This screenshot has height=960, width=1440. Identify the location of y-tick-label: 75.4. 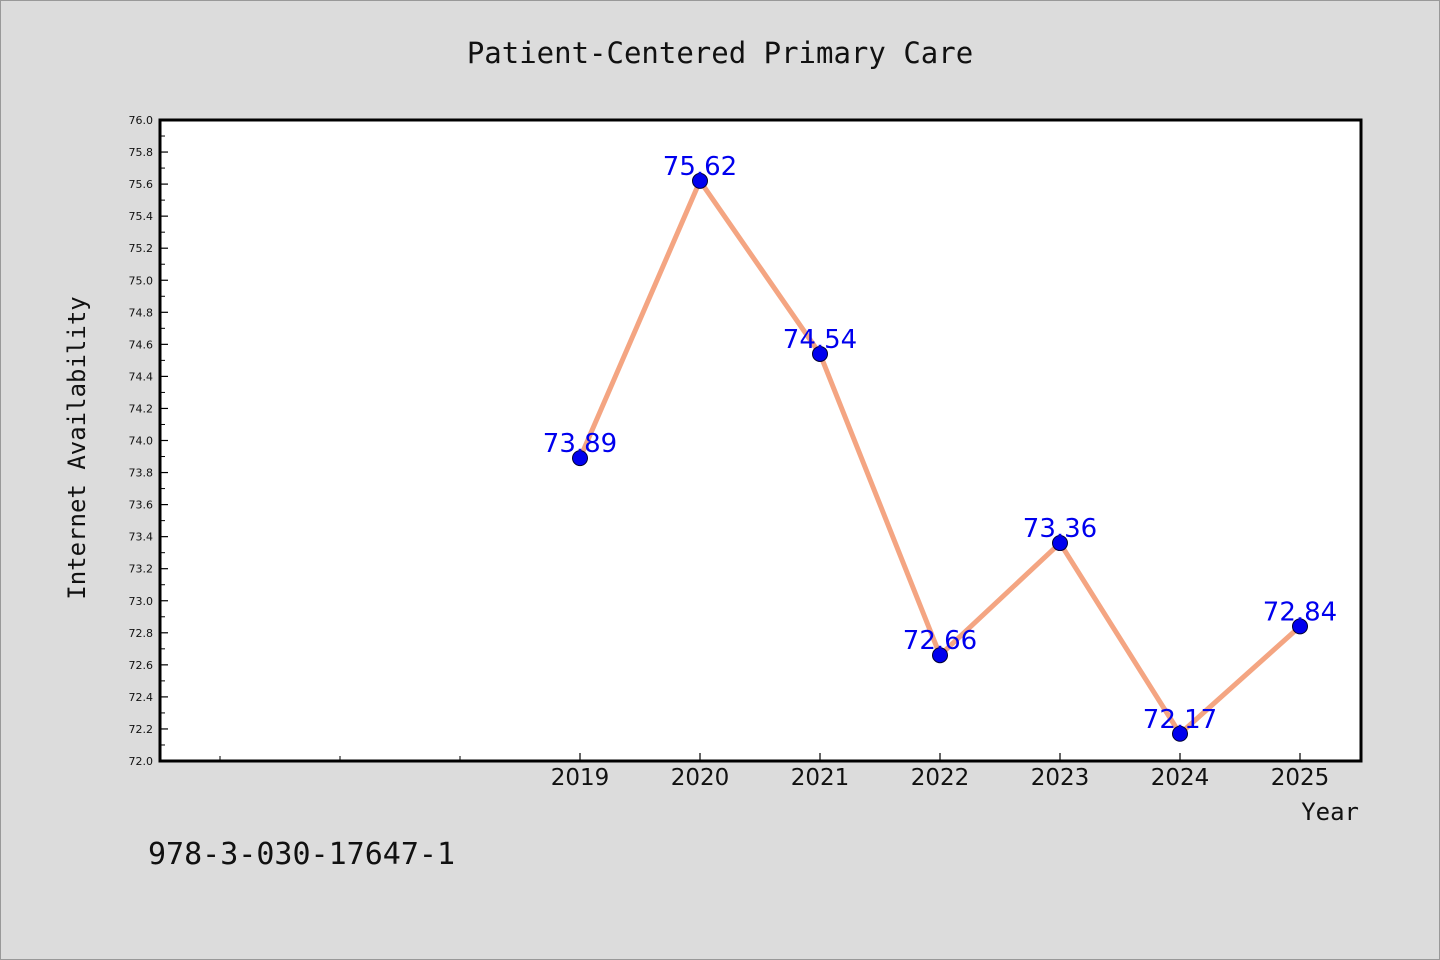
(141, 216).